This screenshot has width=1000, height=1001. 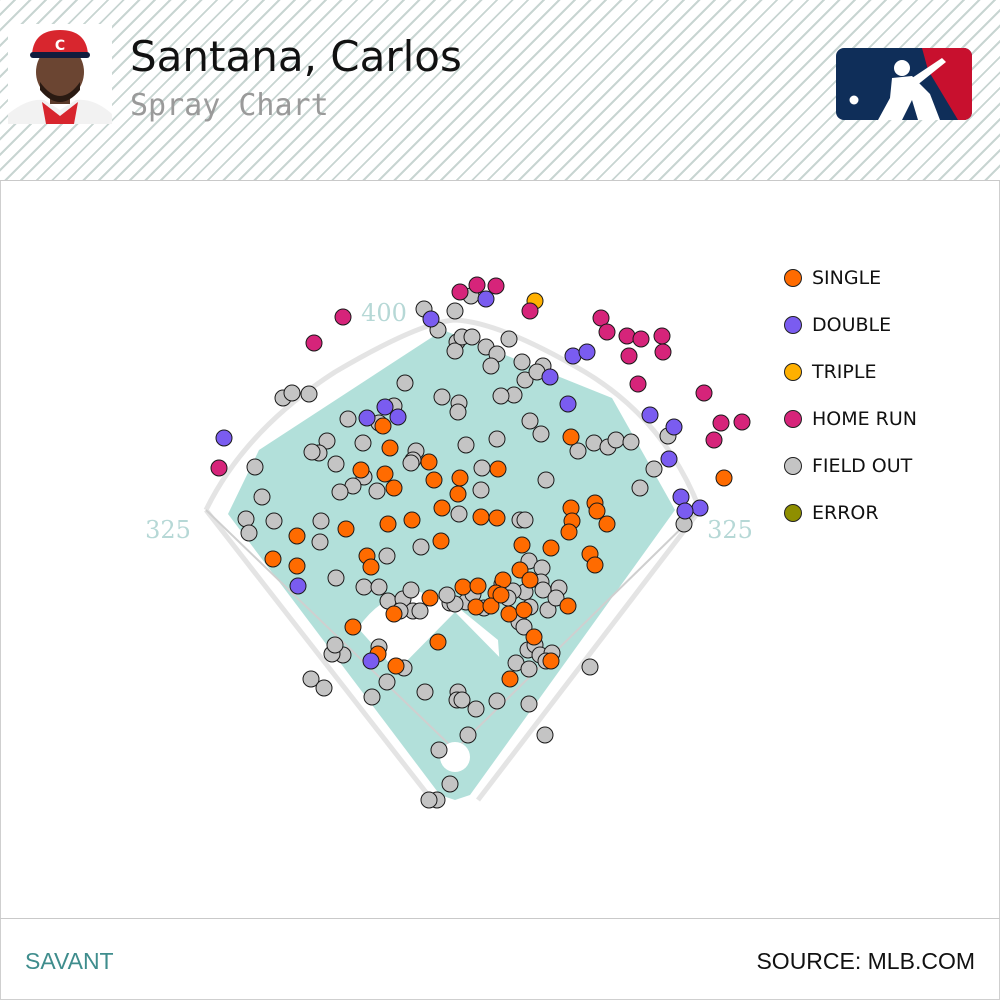 What do you see at coordinates (850, 418) in the screenshot?
I see `legend-item-home-run: HOME RUN` at bounding box center [850, 418].